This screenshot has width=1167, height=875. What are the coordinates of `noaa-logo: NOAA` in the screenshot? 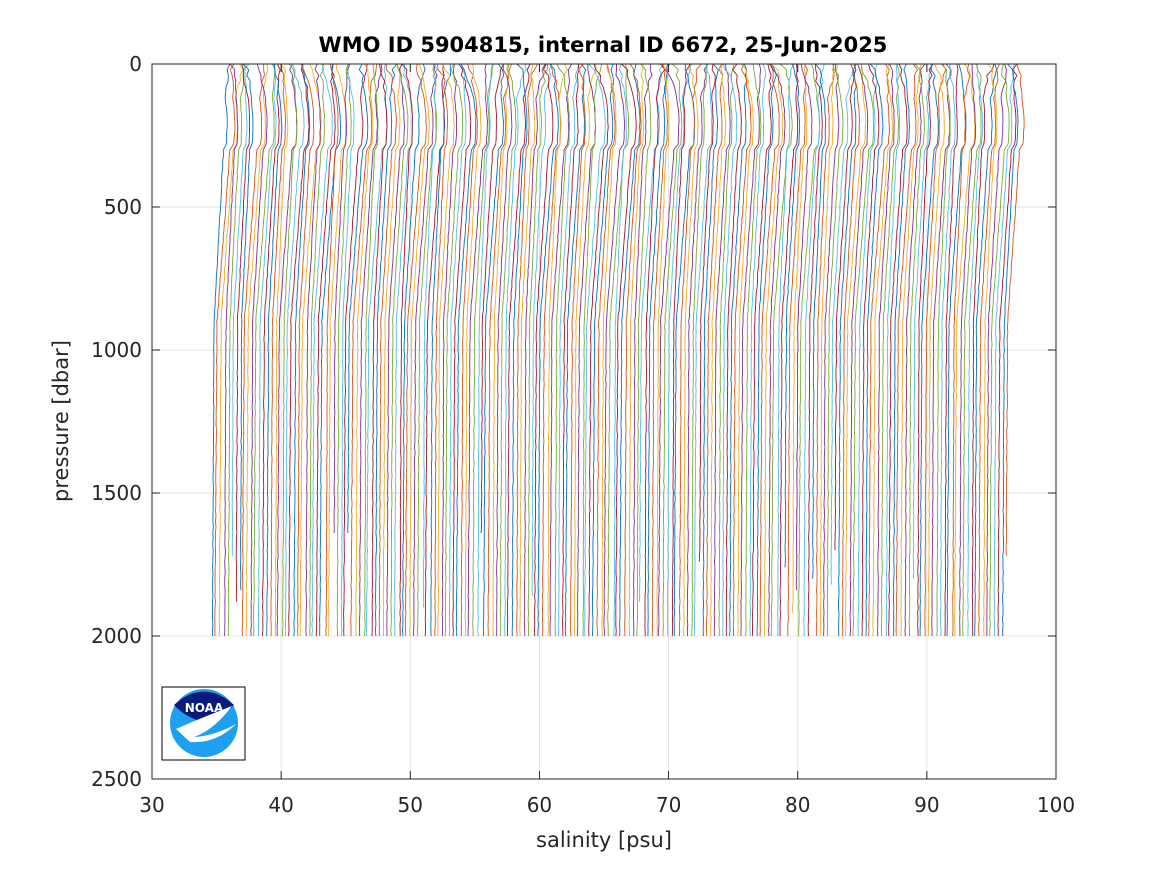 It's located at (203, 723).